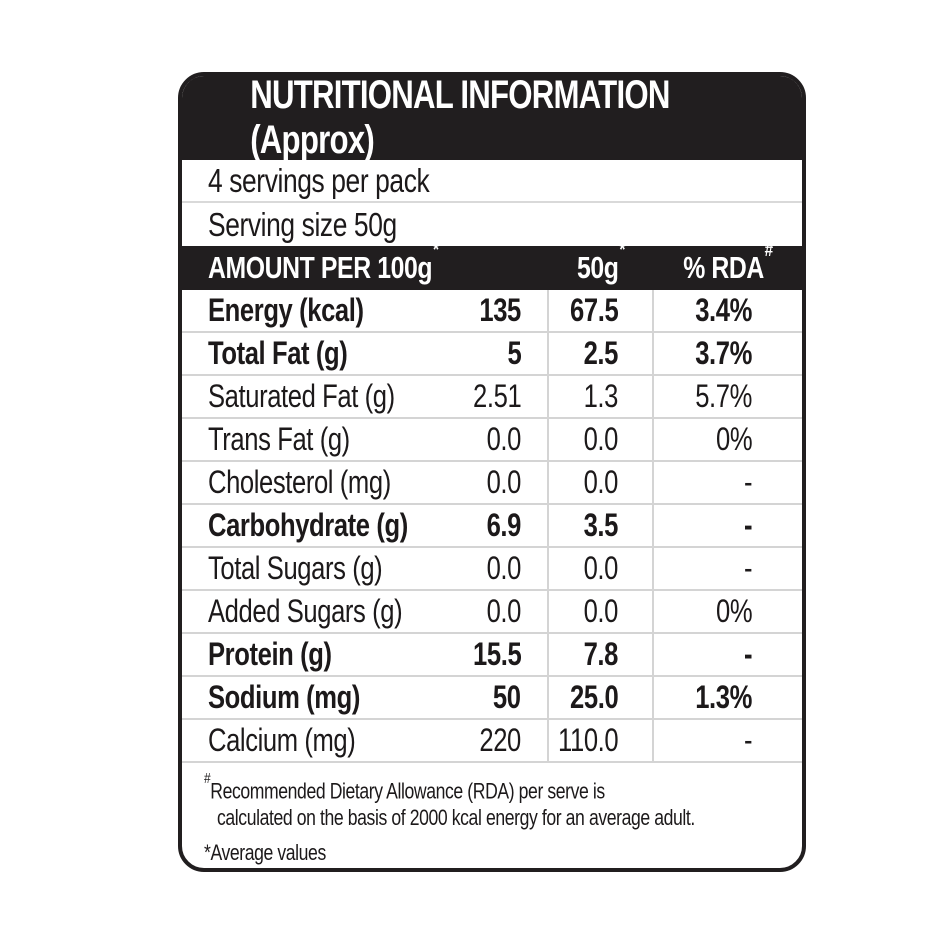 The width and height of the screenshot is (940, 940). I want to click on hash-footnote-marker: #, so click(207, 779).